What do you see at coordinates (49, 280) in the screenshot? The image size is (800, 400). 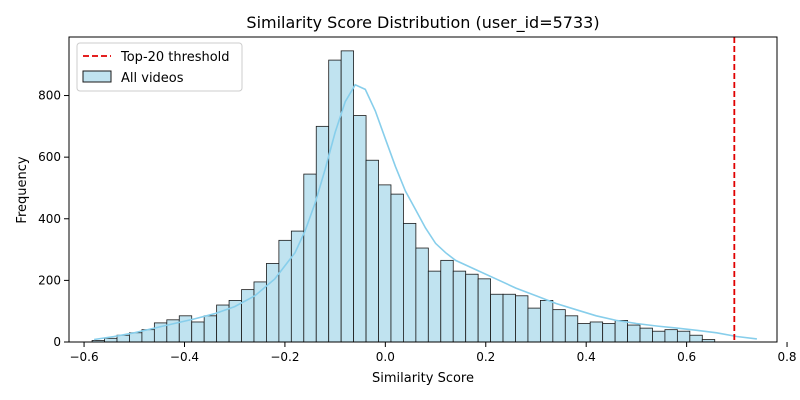 I see `y-tick-label: 200` at bounding box center [49, 280].